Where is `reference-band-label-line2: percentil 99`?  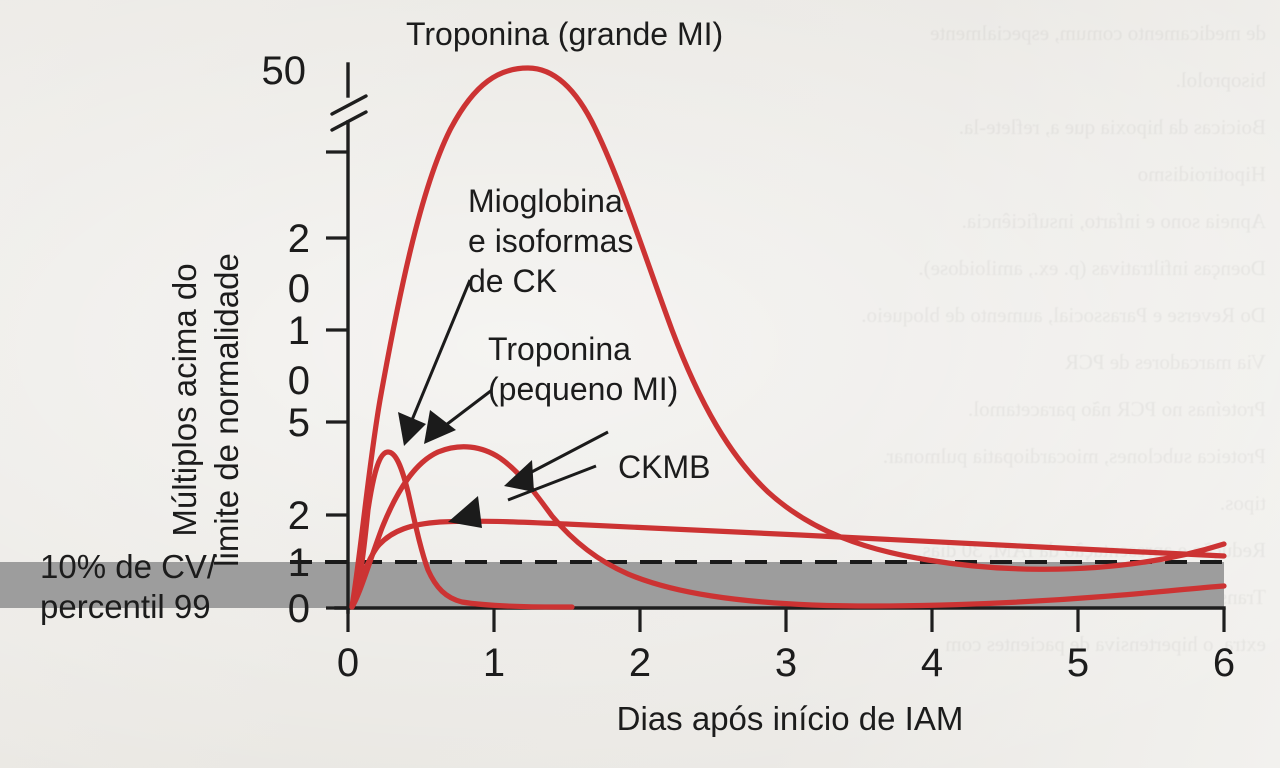
reference-band-label-line2: percentil 99 is located at coordinates (125, 606).